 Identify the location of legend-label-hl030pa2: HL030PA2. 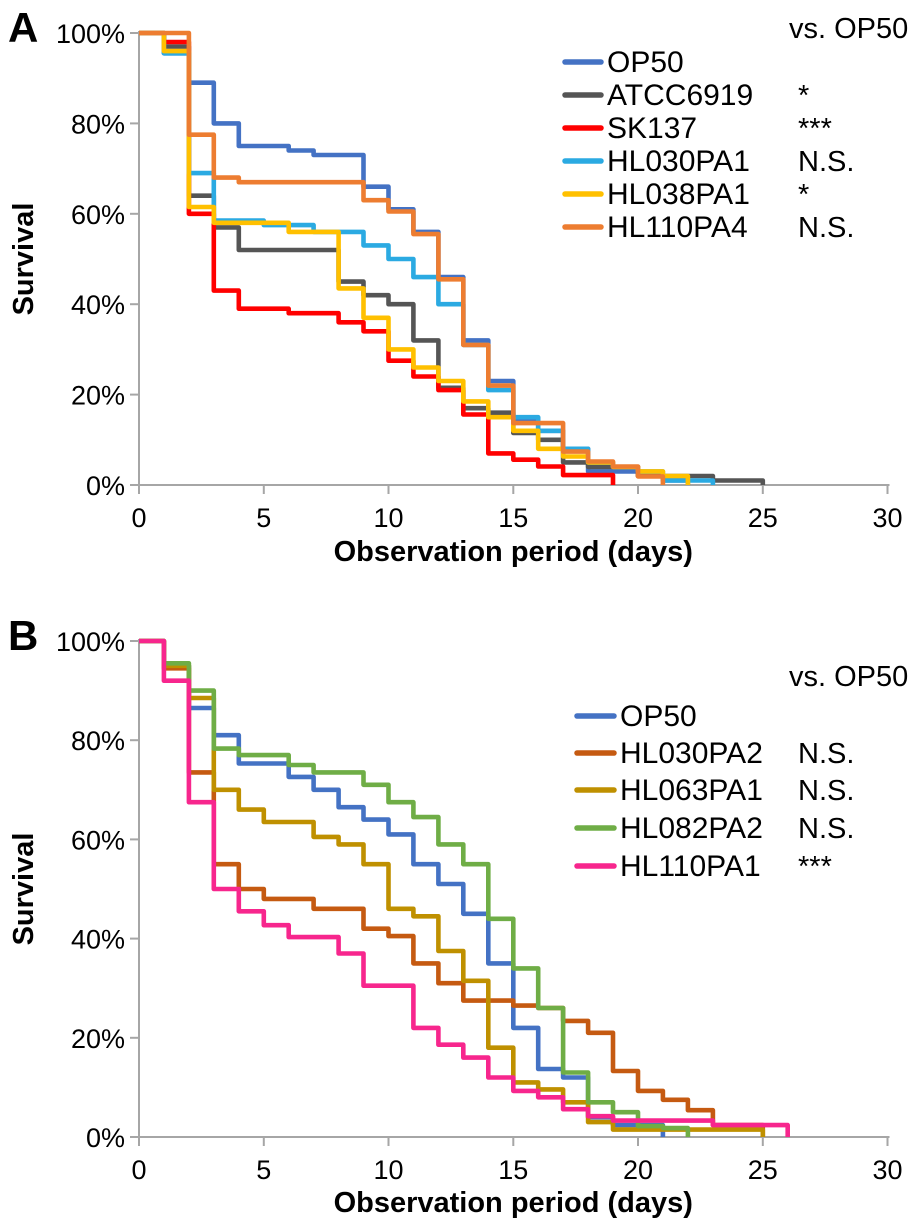
(691, 753).